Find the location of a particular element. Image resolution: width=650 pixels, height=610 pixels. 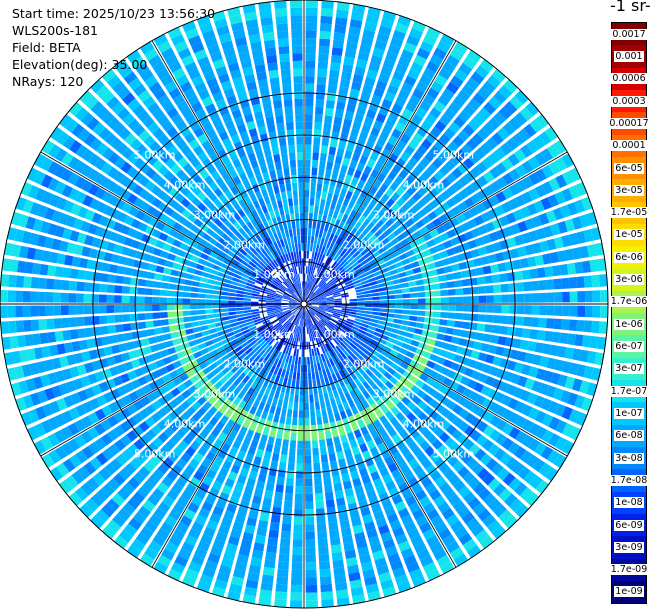

colorbar-tick-label: 1.7e-07 is located at coordinates (629, 391).